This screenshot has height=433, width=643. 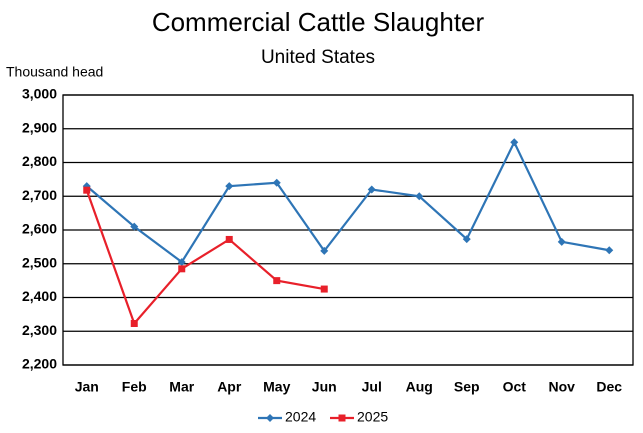 I want to click on x-tick-label: Jul, so click(x=372, y=387).